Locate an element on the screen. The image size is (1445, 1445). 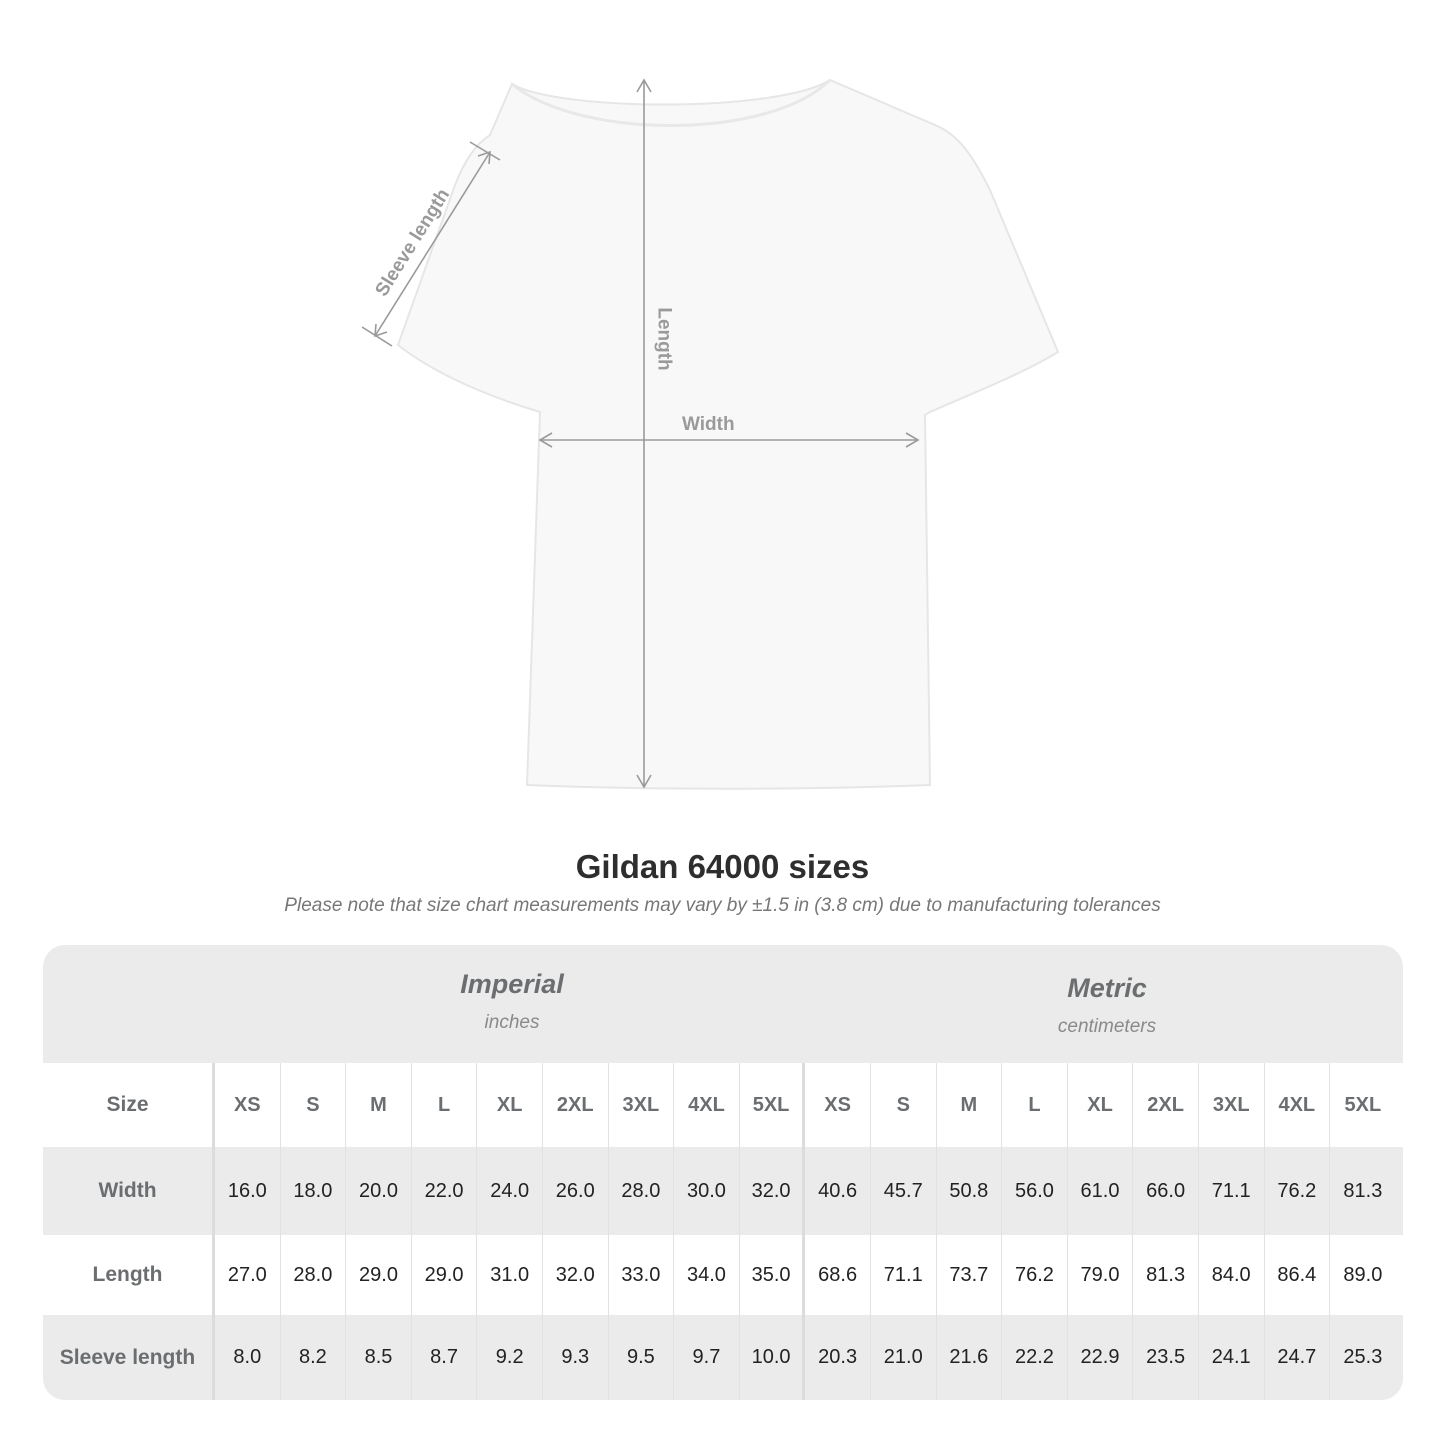
imperial-value-cell: 9.2 is located at coordinates (510, 1357).